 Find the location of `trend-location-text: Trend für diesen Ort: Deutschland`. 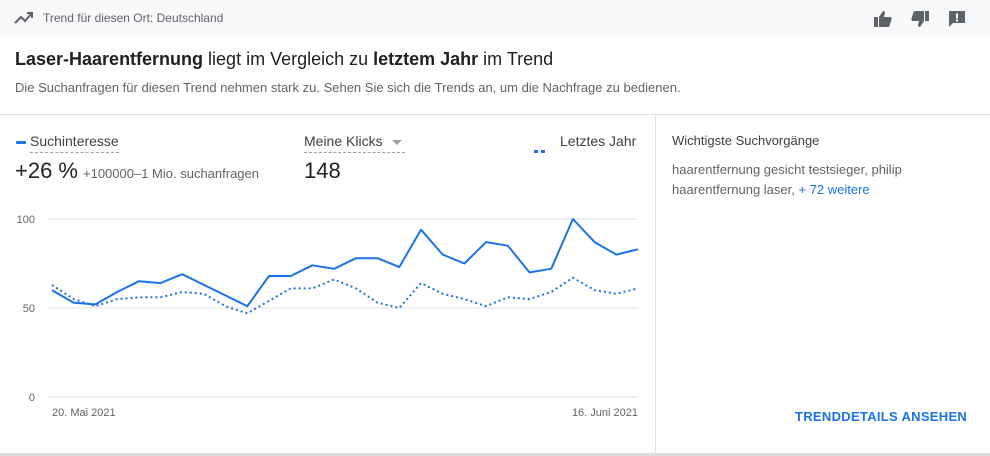

trend-location-text: Trend für diesen Ort: Deutschland is located at coordinates (133, 18).